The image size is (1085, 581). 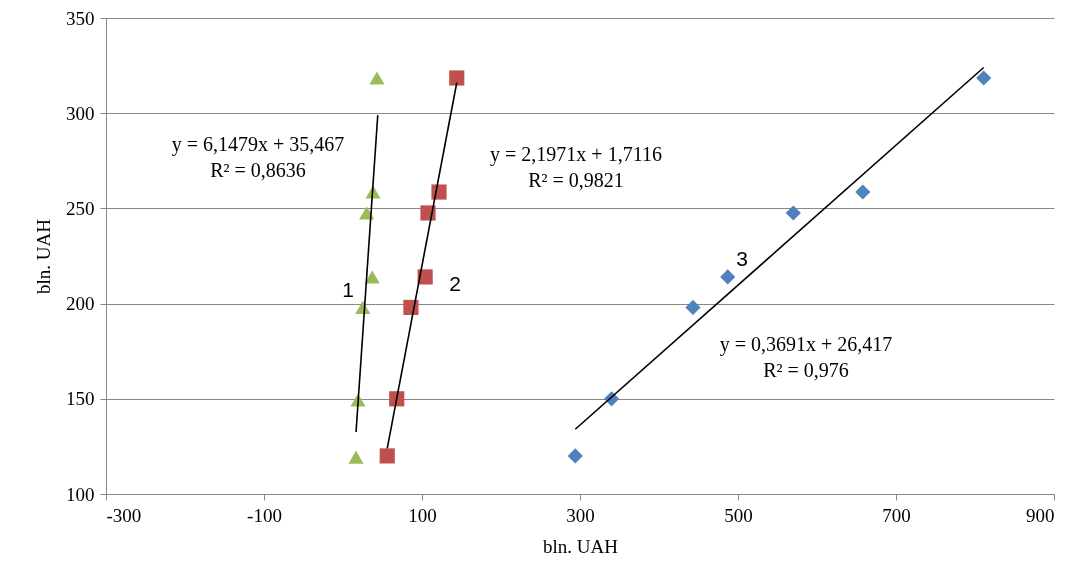 What do you see at coordinates (80, 208) in the screenshot?
I see `y-tick-label: 250` at bounding box center [80, 208].